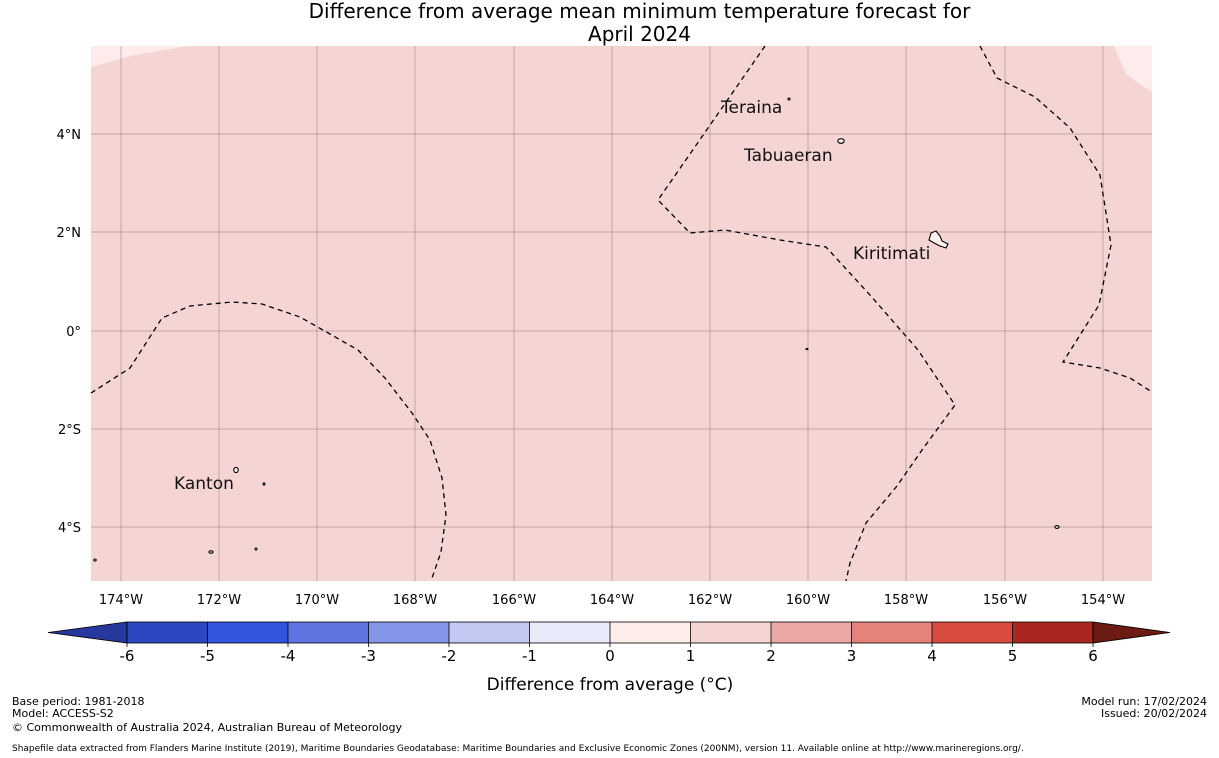 The height and width of the screenshot is (758, 1219). I want to click on colorbar-tick-label: -5, so click(207, 656).